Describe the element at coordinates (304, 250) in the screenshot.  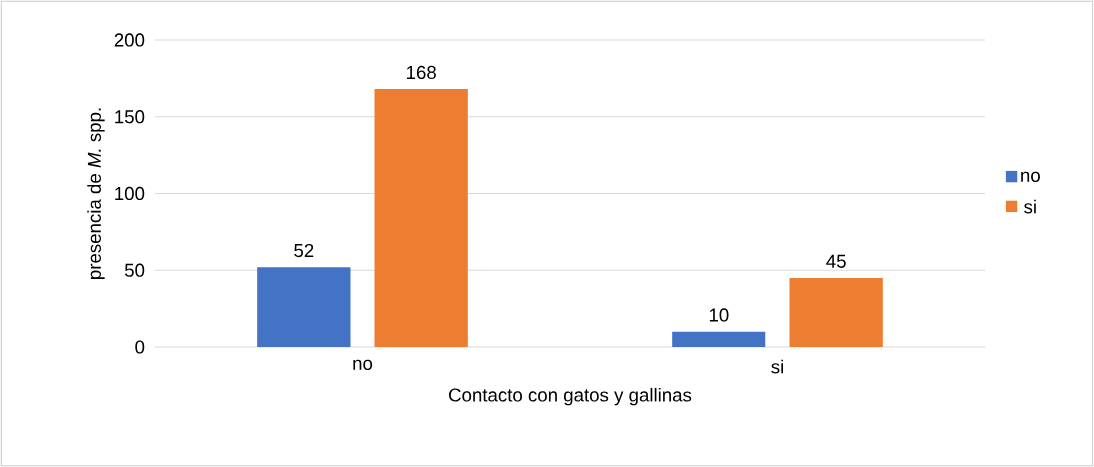
I see `data-label: 52` at that location.